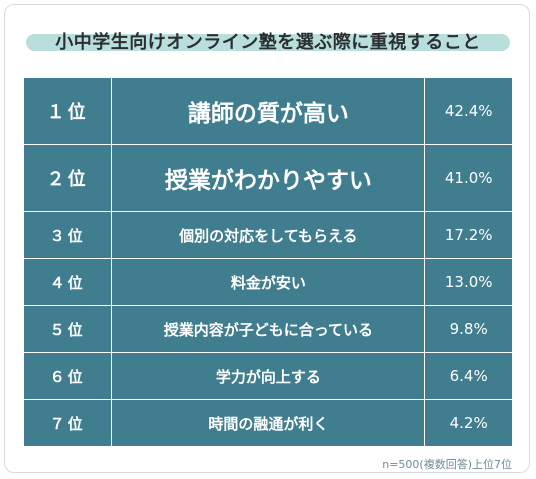  Describe the element at coordinates (468, 423) in the screenshot. I see `percent-cell: 4.2%` at that location.